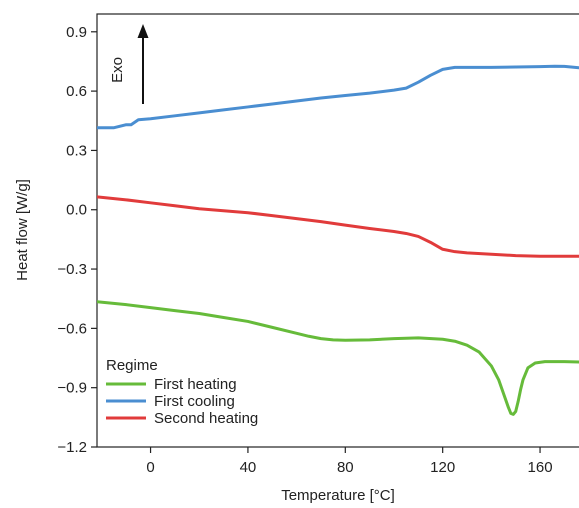 This screenshot has height=508, width=579. Describe the element at coordinates (143, 31) in the screenshot. I see `exo-arrow-head` at that location.